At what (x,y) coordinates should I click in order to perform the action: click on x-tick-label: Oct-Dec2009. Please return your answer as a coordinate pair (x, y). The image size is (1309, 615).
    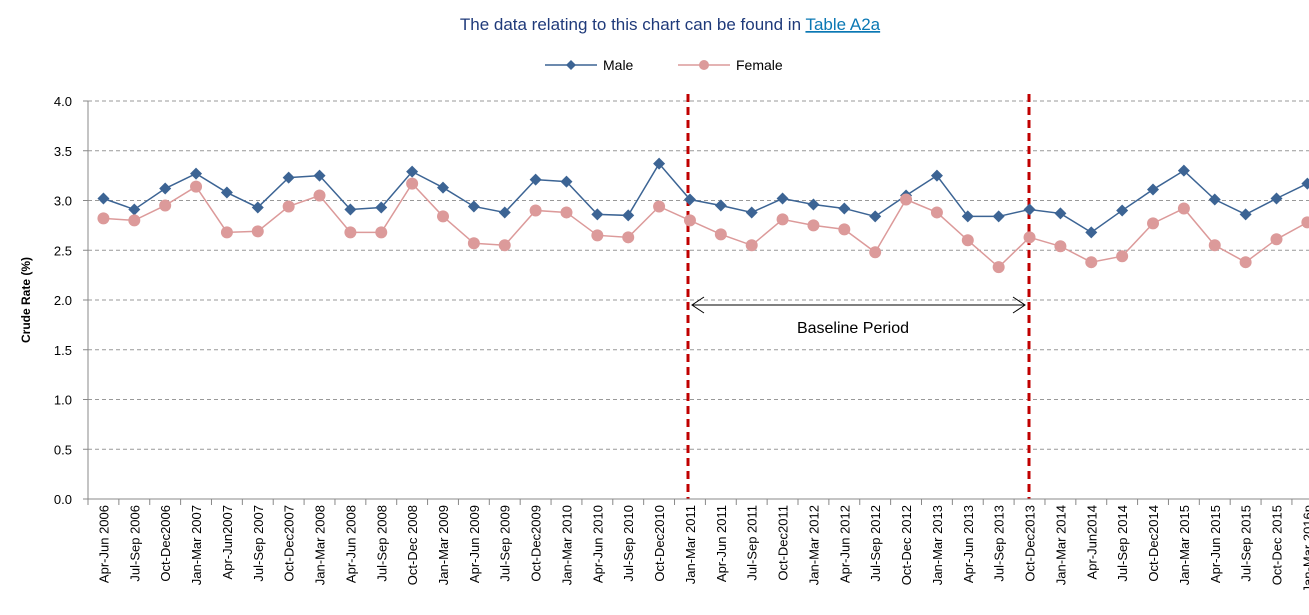
    Looking at the image, I should click on (536, 543).